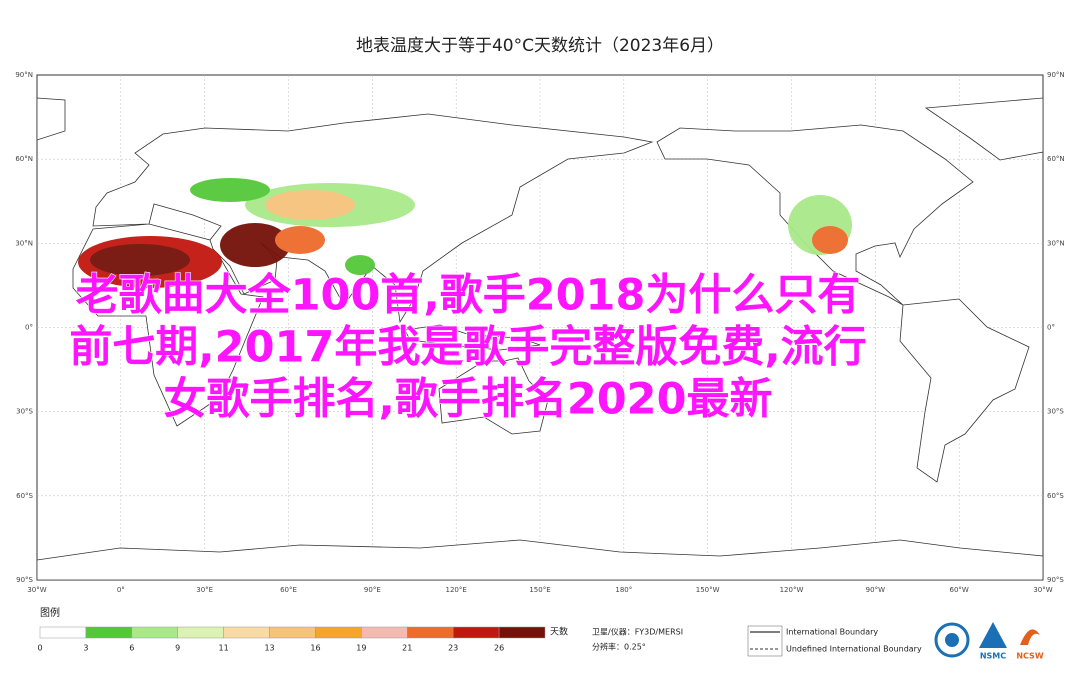 This screenshot has height=684, width=1080. What do you see at coordinates (539, 590) in the screenshot?
I see `lon-label: 150°E` at bounding box center [539, 590].